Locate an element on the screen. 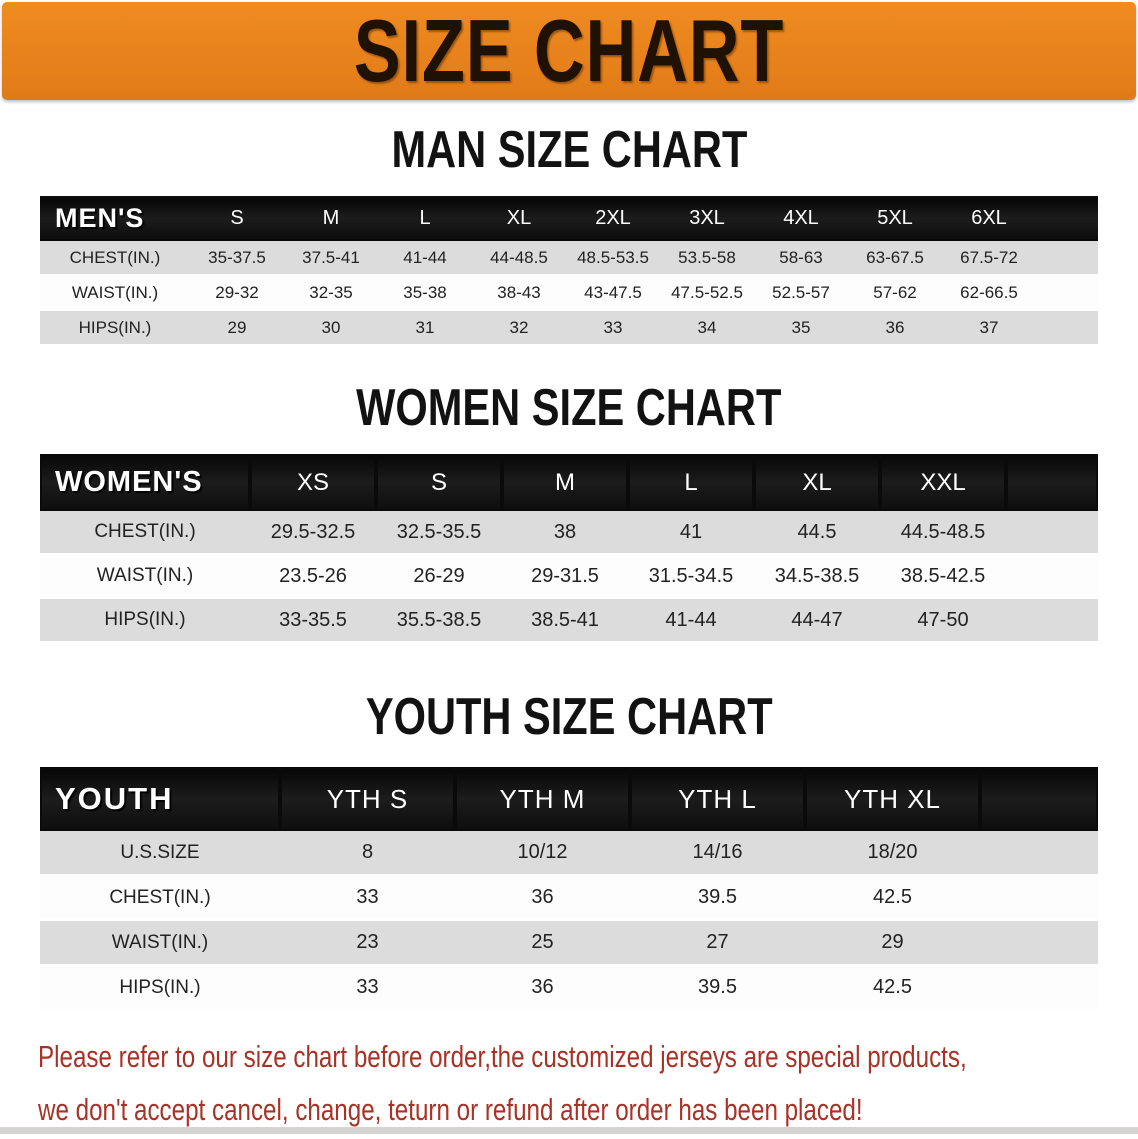 The height and width of the screenshot is (1139, 1138). men-size-col-xl: XL is located at coordinates (519, 218).